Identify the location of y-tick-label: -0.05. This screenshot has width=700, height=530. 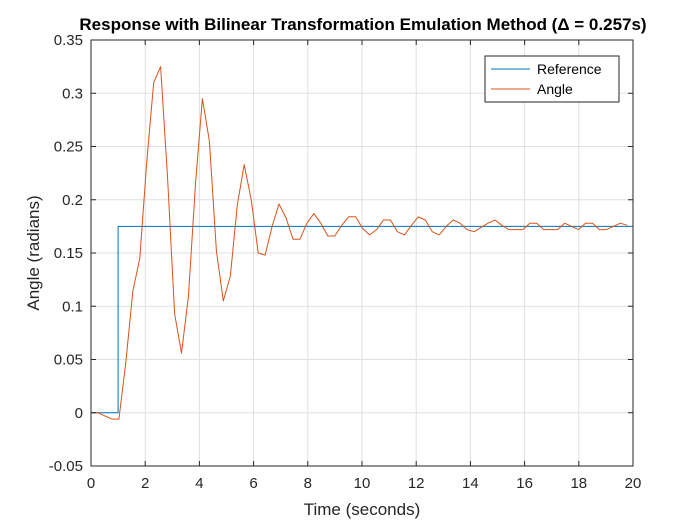
(66, 466).